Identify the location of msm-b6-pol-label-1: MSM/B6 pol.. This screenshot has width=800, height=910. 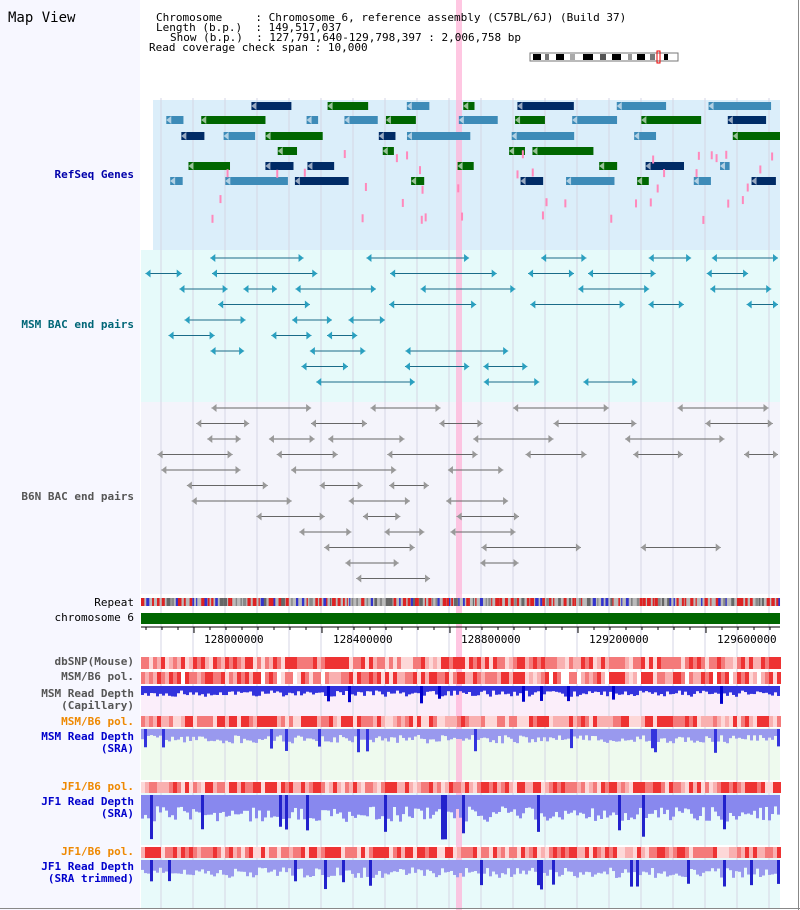
(97, 676).